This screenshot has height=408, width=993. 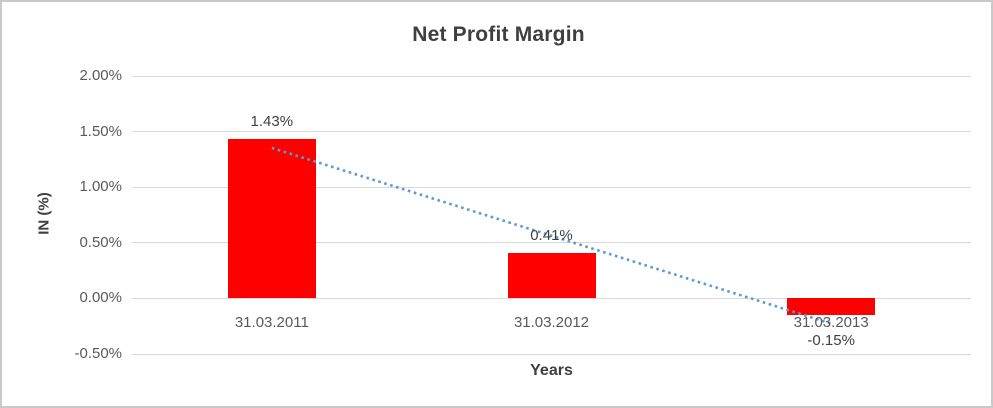 What do you see at coordinates (831, 341) in the screenshot?
I see `bar-value-label: -0.15%` at bounding box center [831, 341].